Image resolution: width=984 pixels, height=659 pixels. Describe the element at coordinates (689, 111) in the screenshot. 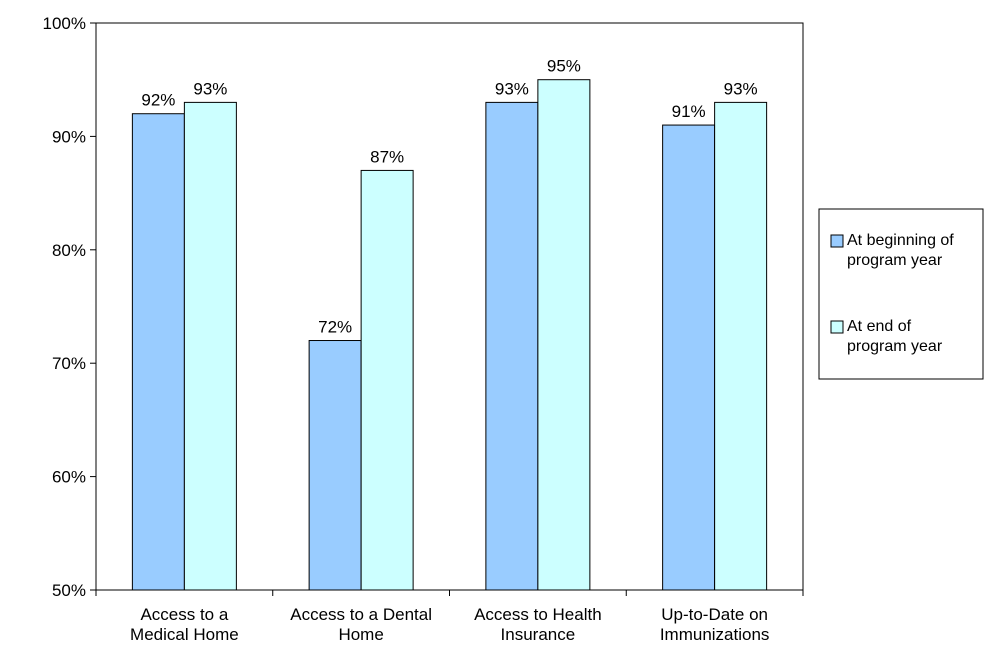

I see `data-label: 91%` at that location.